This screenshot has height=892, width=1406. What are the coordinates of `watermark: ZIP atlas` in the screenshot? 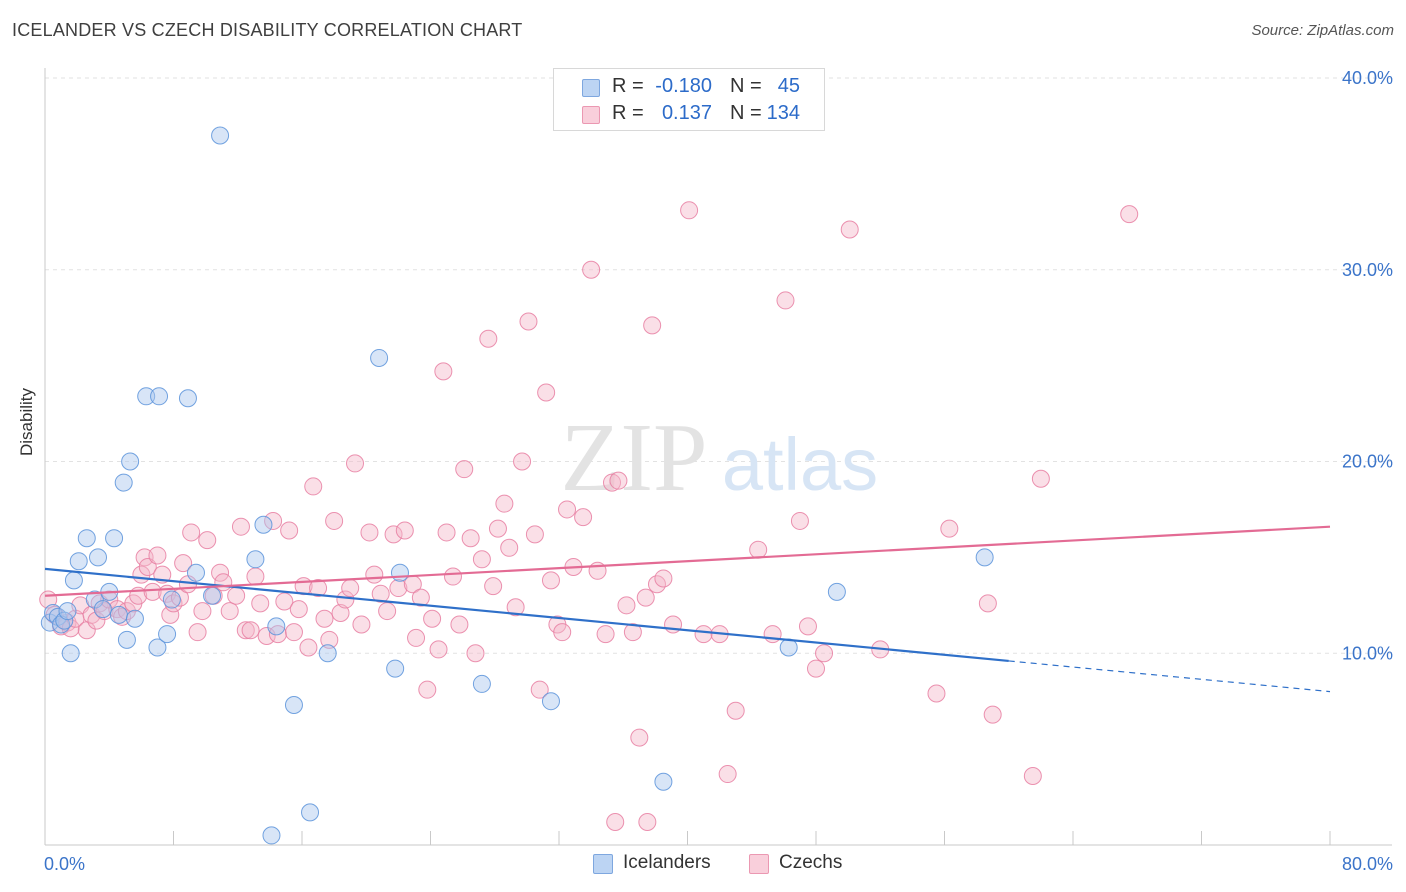 It's located at (720, 458).